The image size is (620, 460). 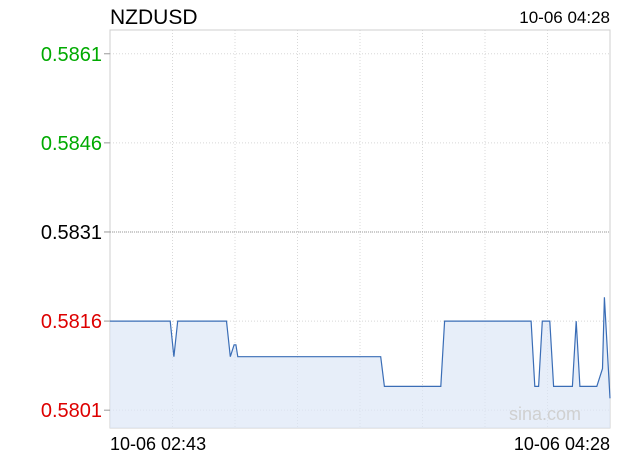 I want to click on y-axis-ticks: 0.5861 0.5846 0.5831 0.5816 0.5801, so click(x=75, y=233).